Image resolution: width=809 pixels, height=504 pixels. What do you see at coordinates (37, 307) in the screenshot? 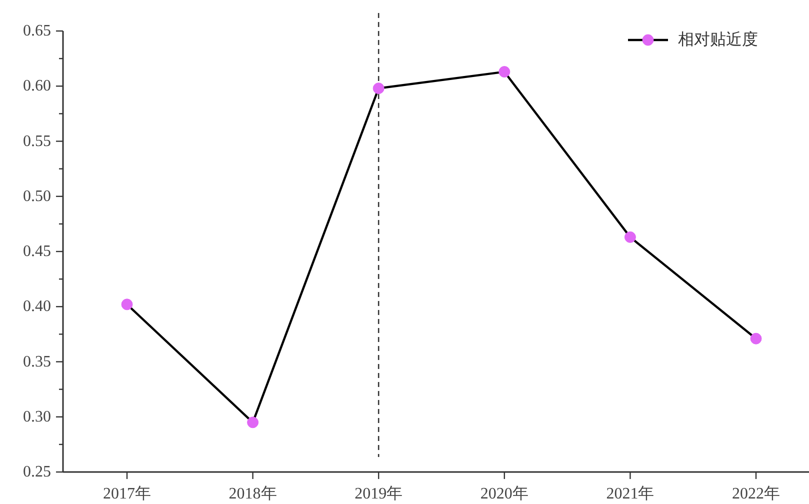
I see `y-tick-label: 0.40` at bounding box center [37, 307].